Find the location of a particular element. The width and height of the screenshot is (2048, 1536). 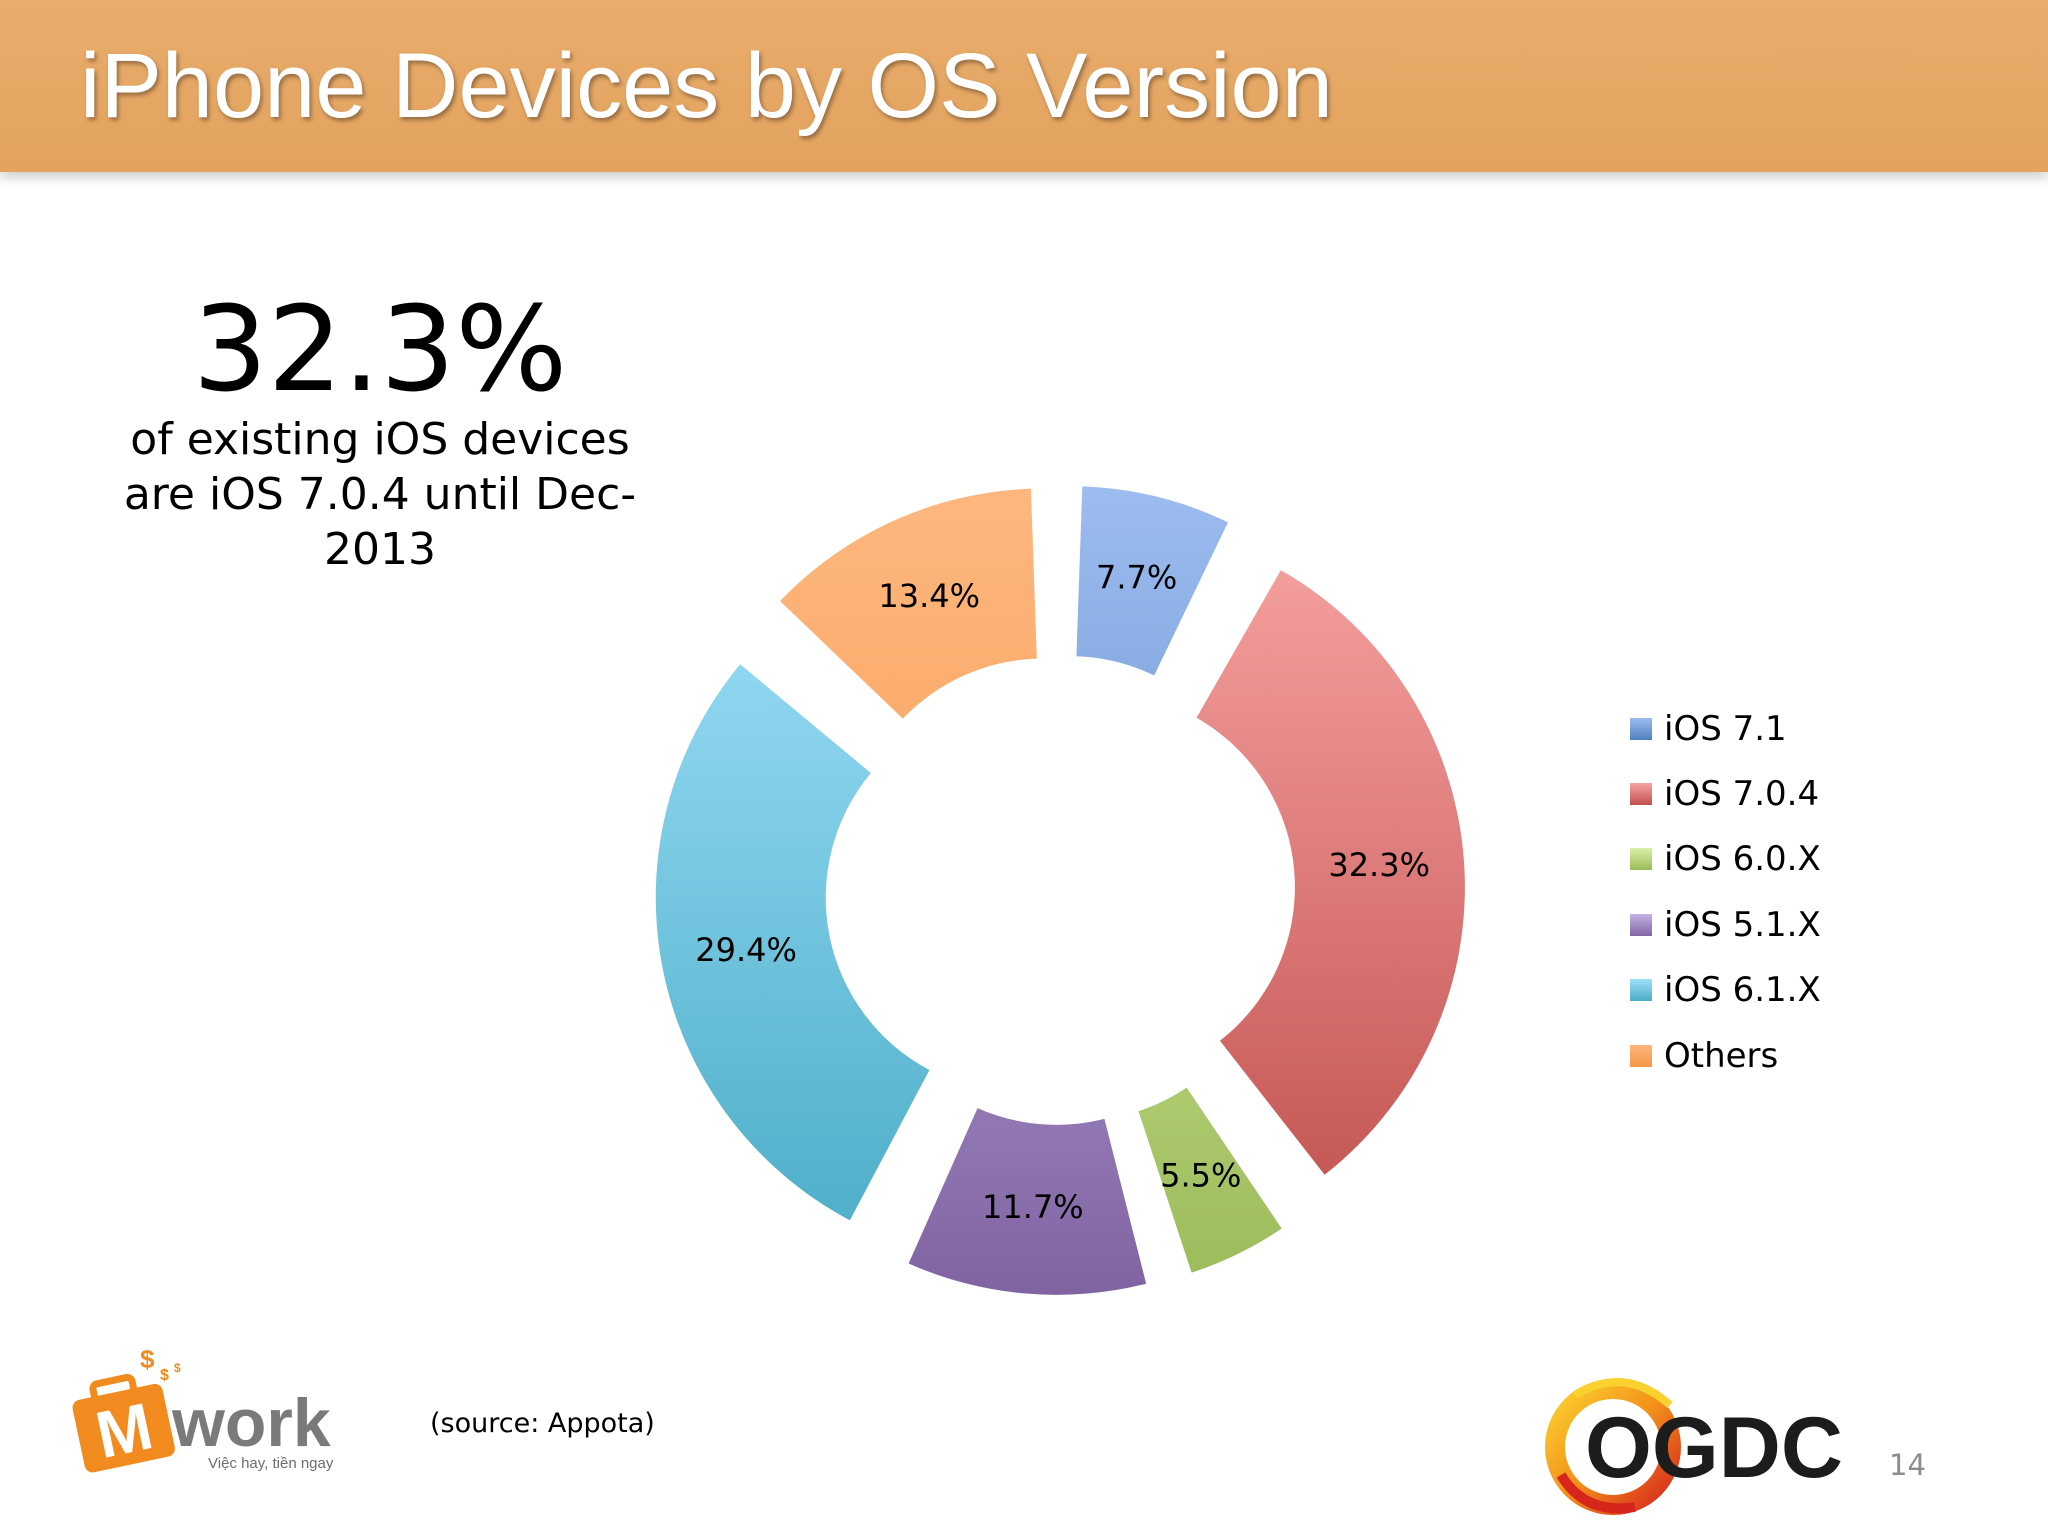

legend-label: iOS 7.1 is located at coordinates (1725, 728).